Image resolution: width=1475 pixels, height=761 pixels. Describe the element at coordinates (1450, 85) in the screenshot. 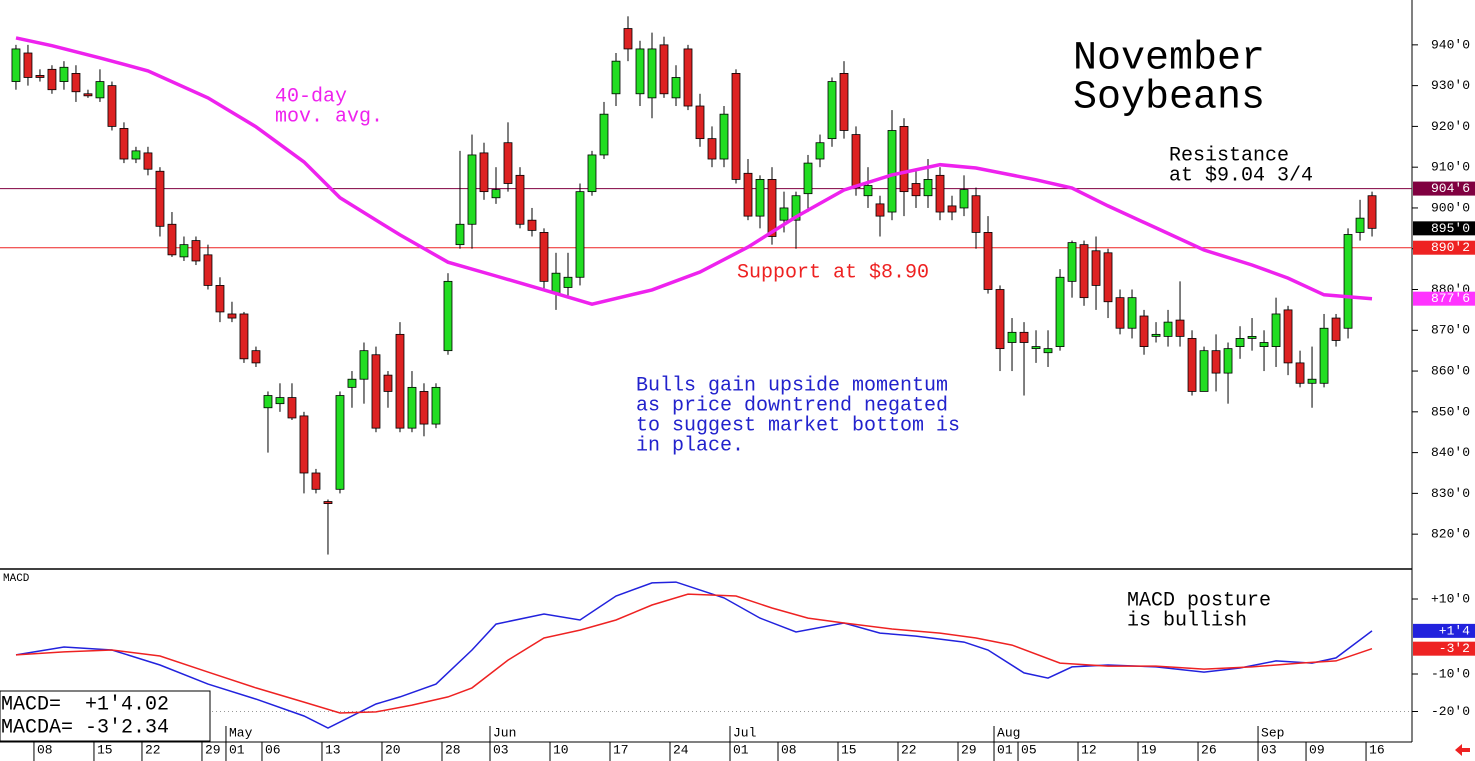

I see `y-tick-label: 930'0` at that location.